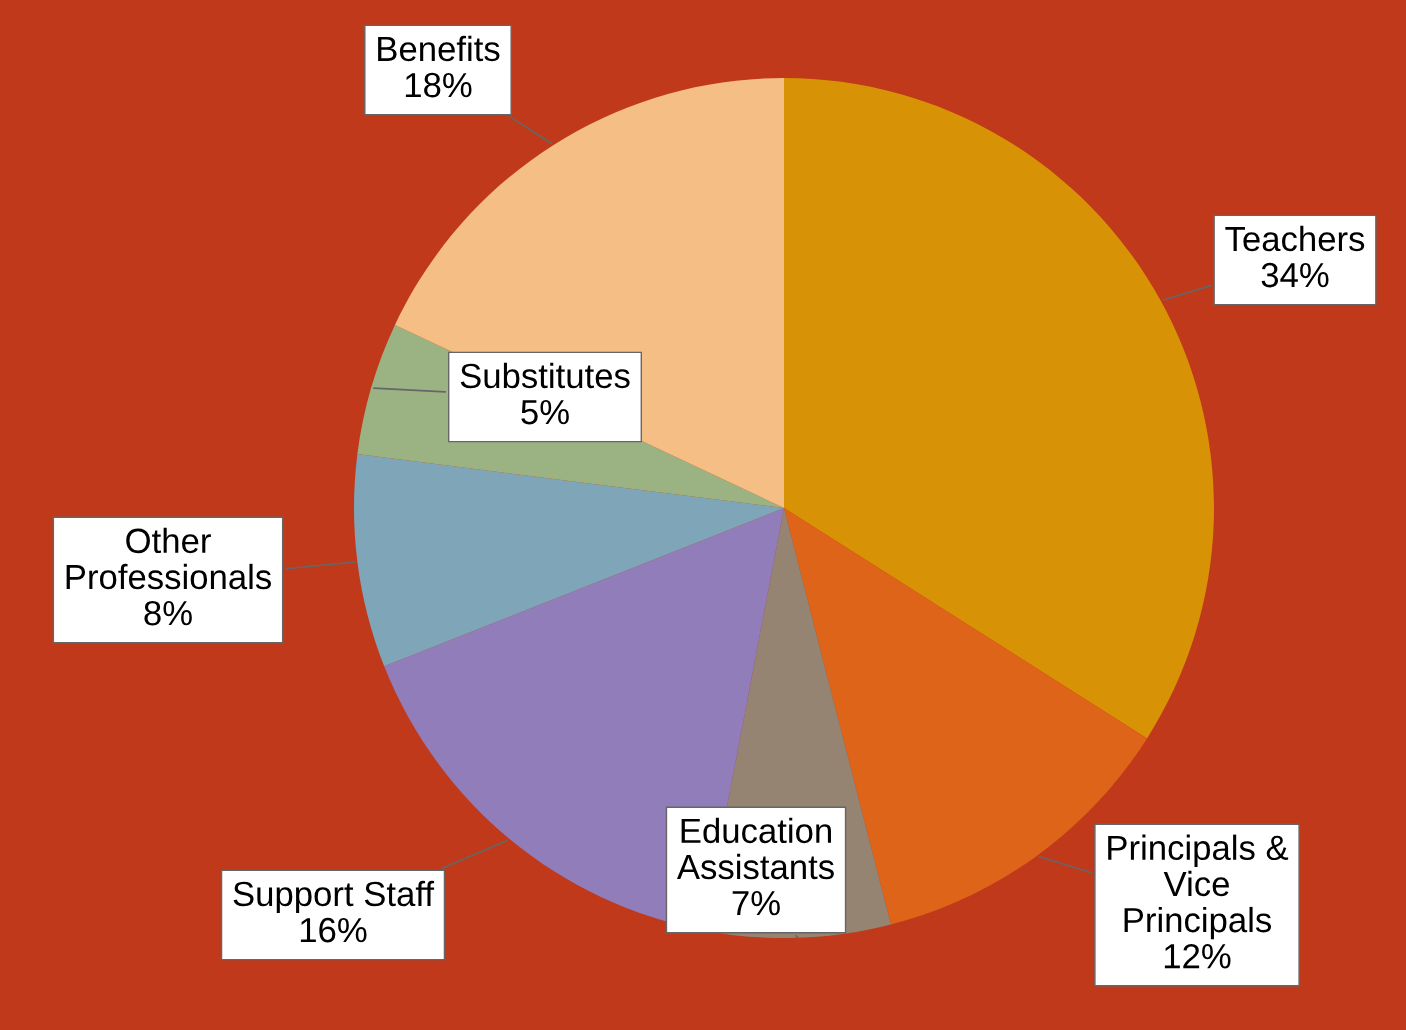 The width and height of the screenshot is (1406, 1030). What do you see at coordinates (1198, 887) in the screenshot?
I see `slice-label: Principals & Vice Principals` at bounding box center [1198, 887].